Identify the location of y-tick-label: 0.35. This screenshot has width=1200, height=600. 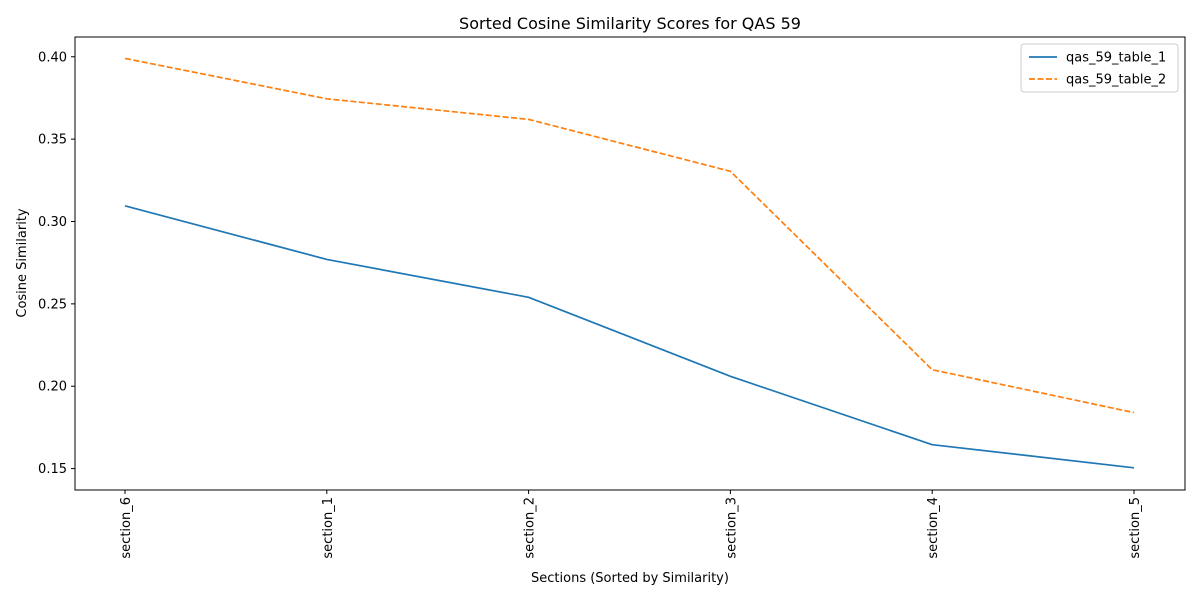
(52, 140).